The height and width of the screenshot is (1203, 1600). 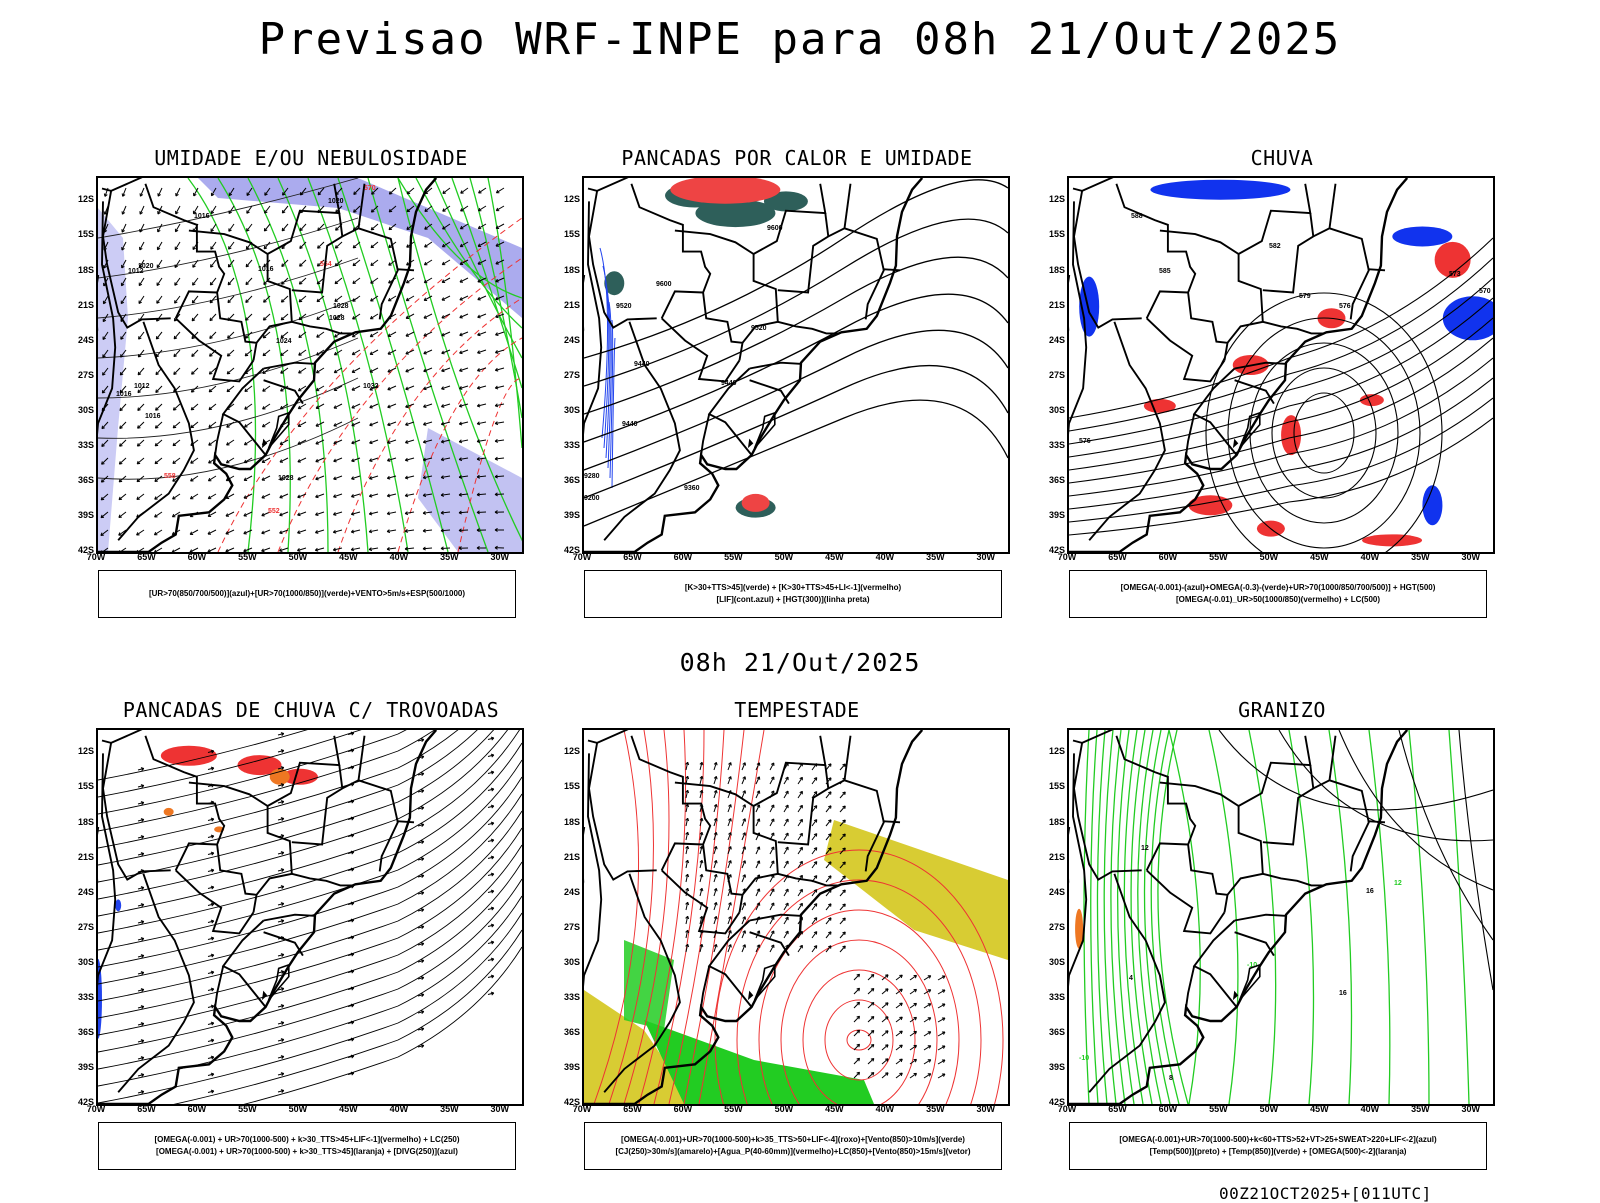 I want to click on mid-title: 08h 21/Out/2025, so click(x=800, y=662).